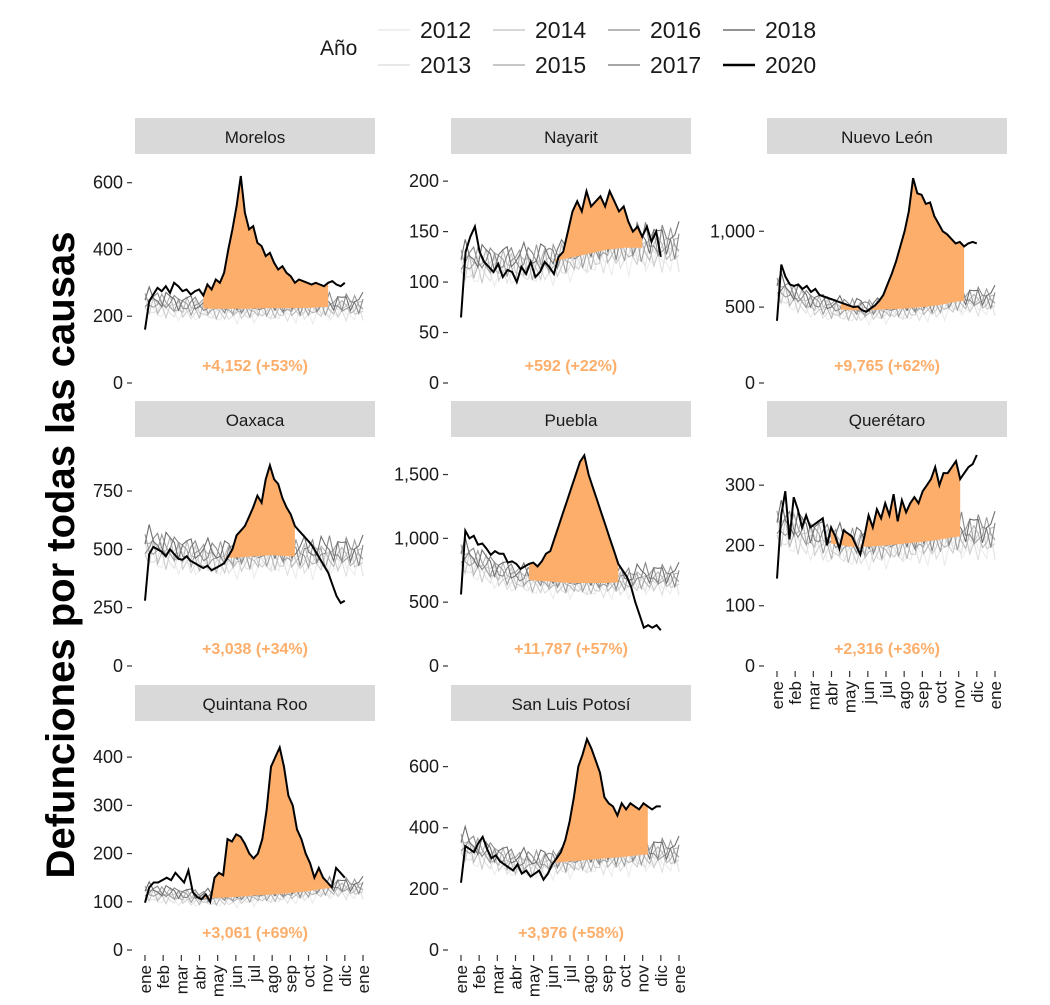 This screenshot has height=1005, width=1050. What do you see at coordinates (790, 30) in the screenshot?
I see `legend-label-2018: 2018` at bounding box center [790, 30].